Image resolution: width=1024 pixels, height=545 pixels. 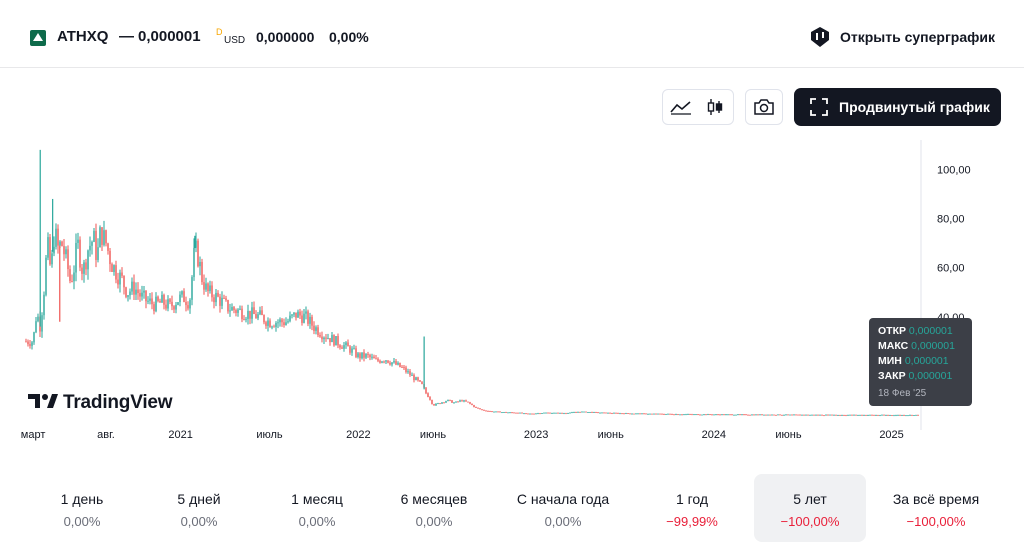 What do you see at coordinates (692, 508) in the screenshot?
I see `period-1-year: 1 год −99,99%` at bounding box center [692, 508].